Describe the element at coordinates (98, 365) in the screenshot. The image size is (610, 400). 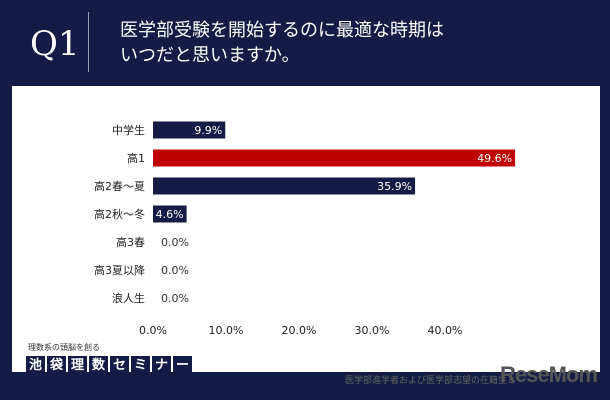
I see `brand-char: 数` at that location.